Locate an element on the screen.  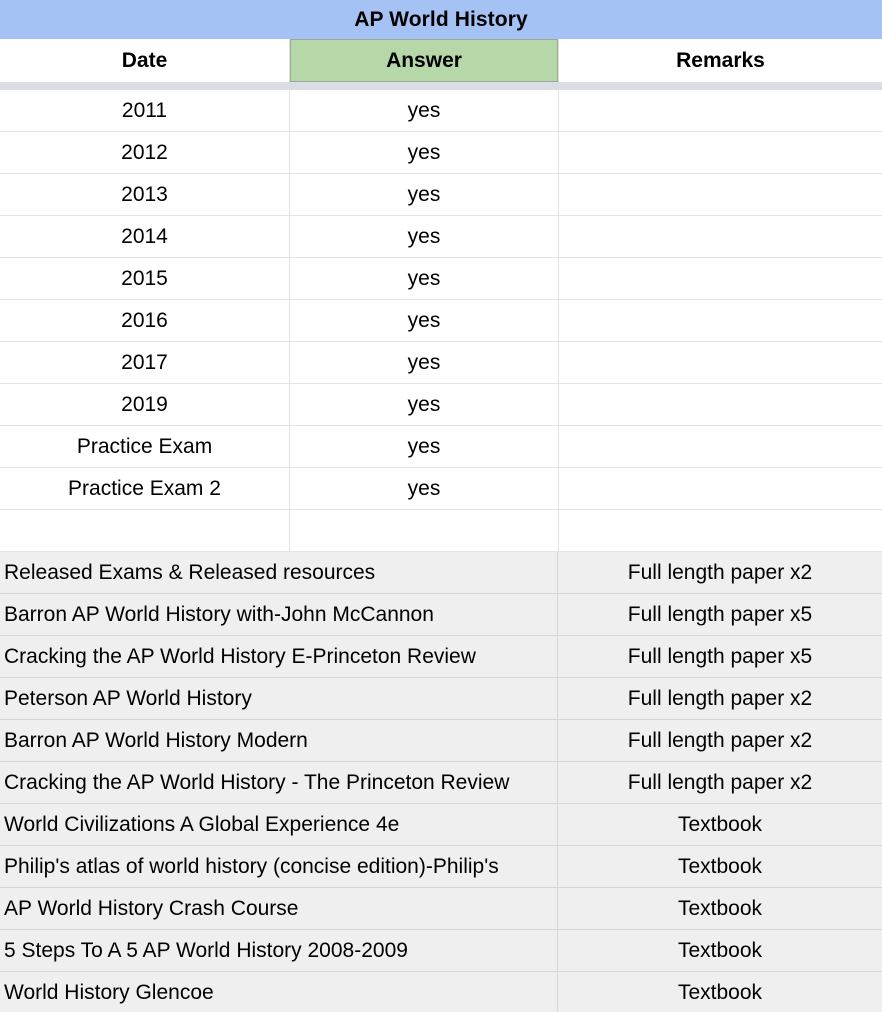
cell-date: 2015 is located at coordinates (145, 278).